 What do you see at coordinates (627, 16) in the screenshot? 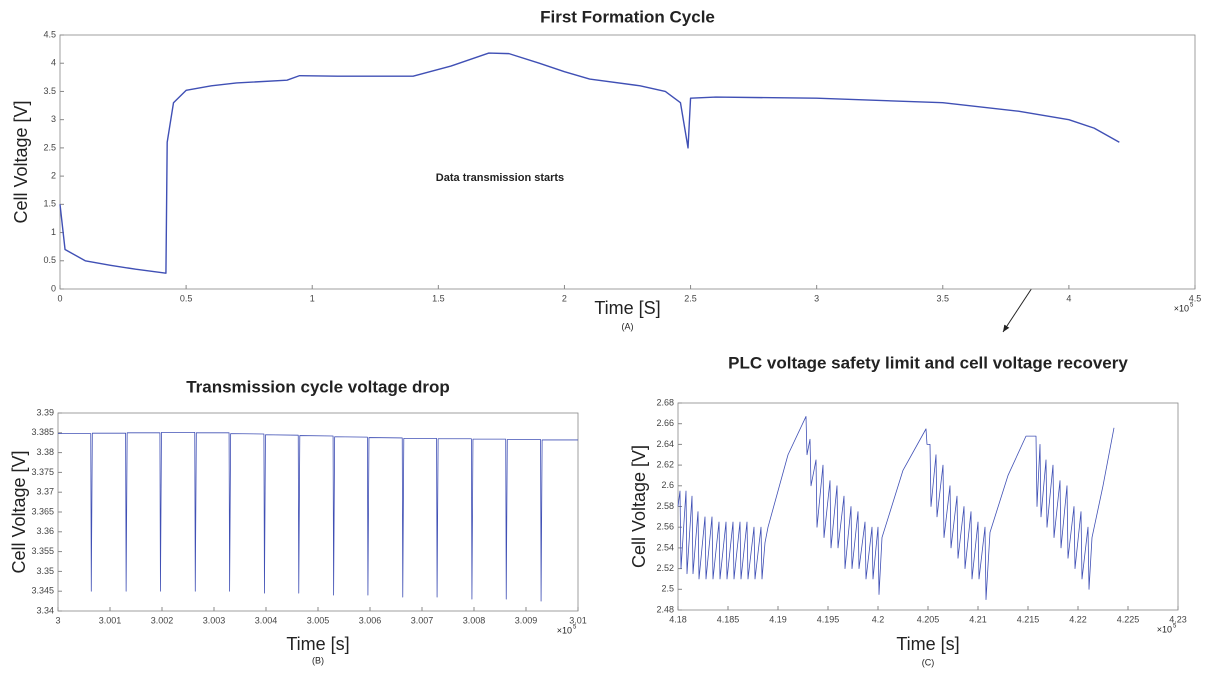
I see `chart-title: First Formation Cycle` at bounding box center [627, 16].